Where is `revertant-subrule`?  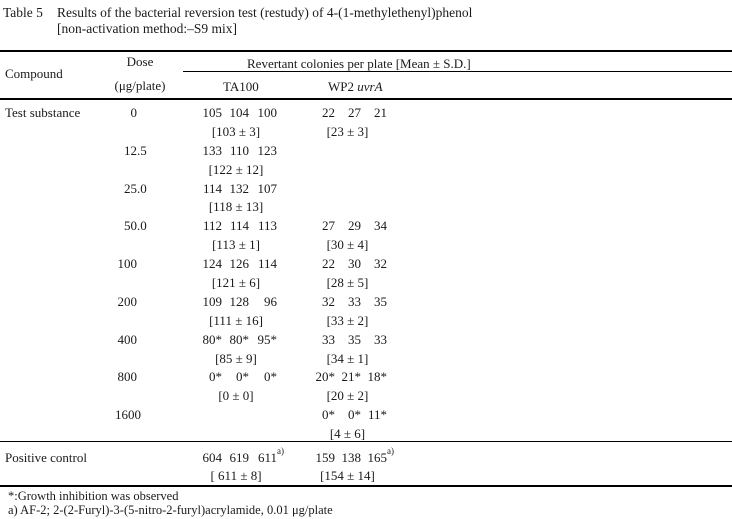
revertant-subrule is located at coordinates (457, 71).